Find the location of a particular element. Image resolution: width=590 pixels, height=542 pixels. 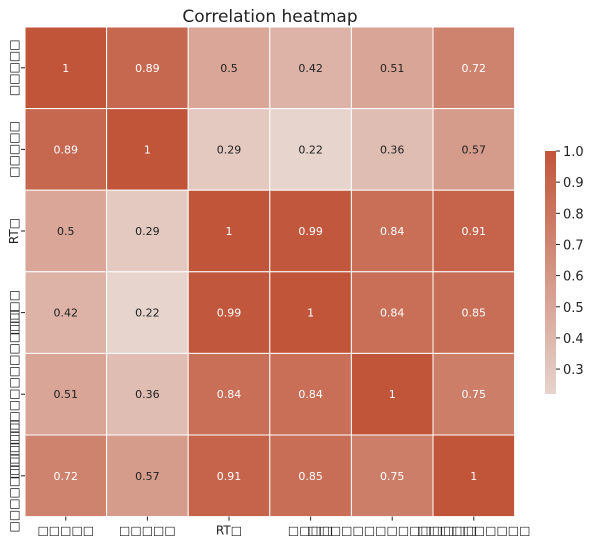

colorbar: 1.0 0.9 0.8 0.7 0.6 0.5 0.4 0.3 is located at coordinates (564, 269).